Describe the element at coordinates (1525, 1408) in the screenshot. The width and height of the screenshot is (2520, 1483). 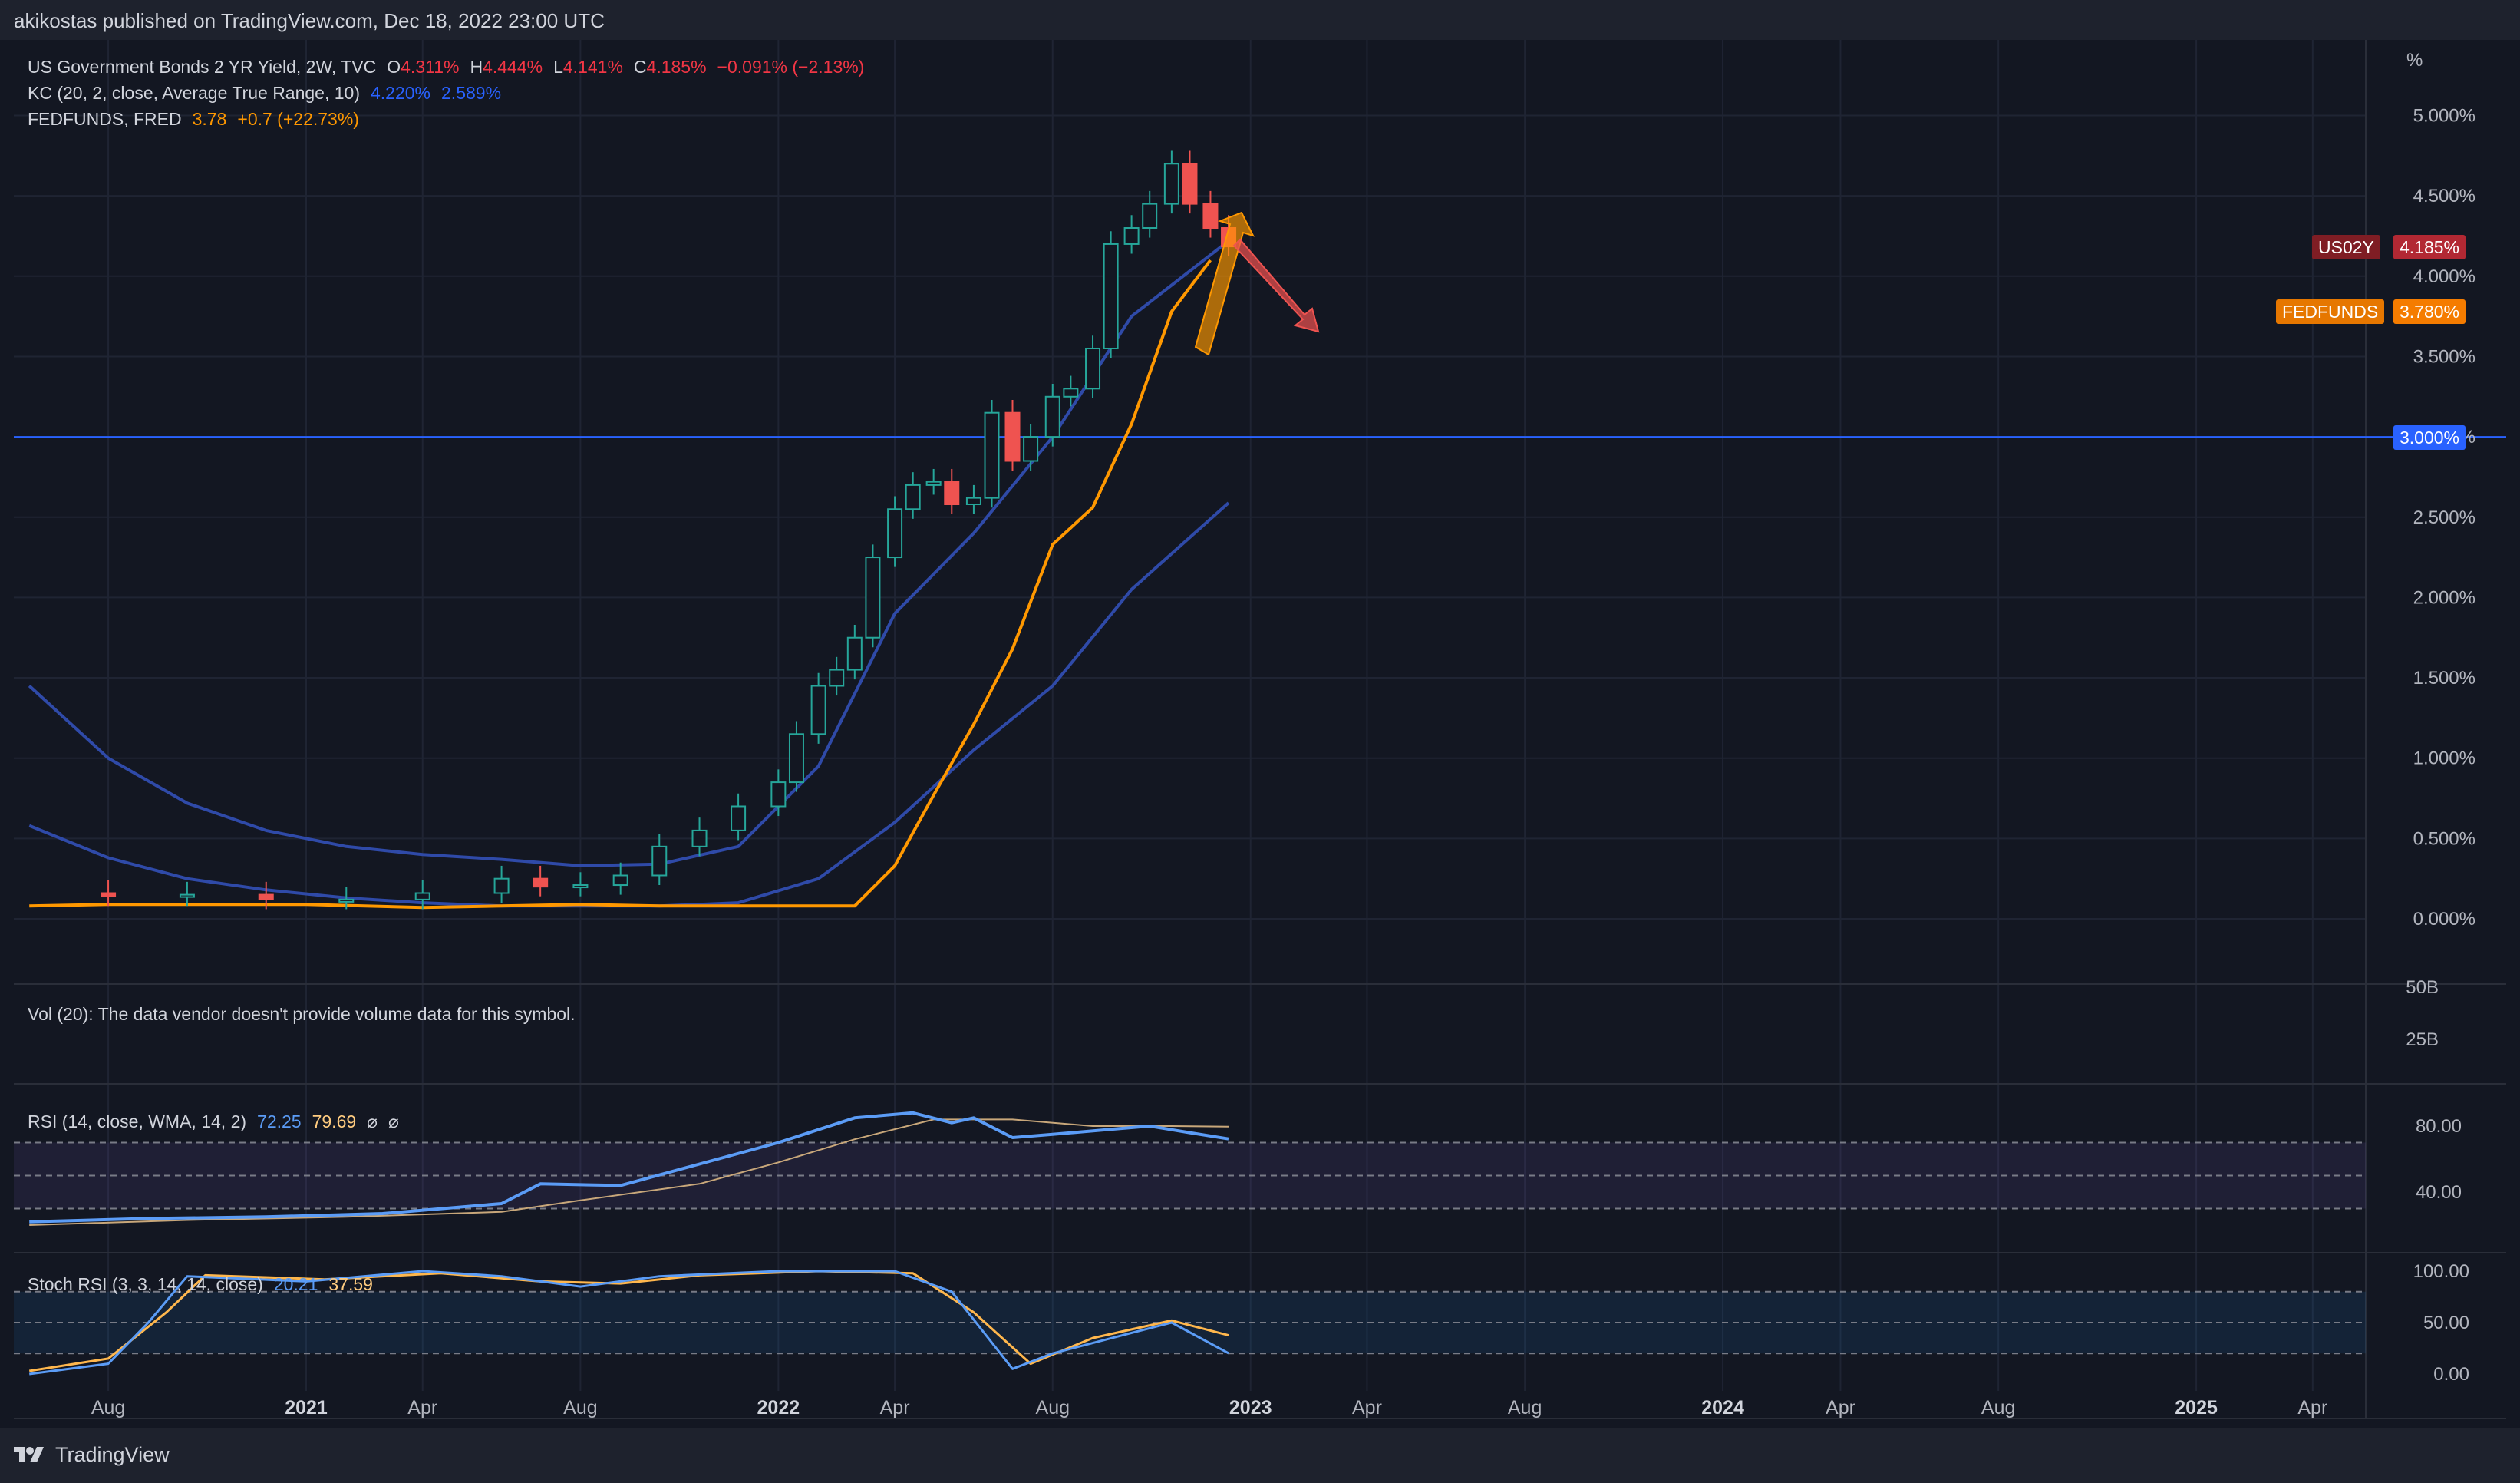
I see `time-axis-tick-9: Aug` at that location.